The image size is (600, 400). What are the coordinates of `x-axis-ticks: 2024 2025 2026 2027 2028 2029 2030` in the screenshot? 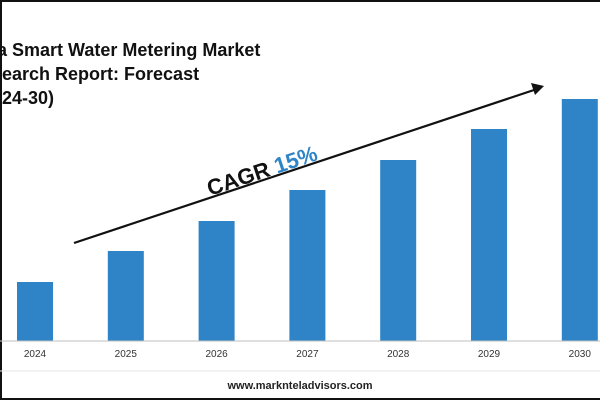 It's located at (307, 354).